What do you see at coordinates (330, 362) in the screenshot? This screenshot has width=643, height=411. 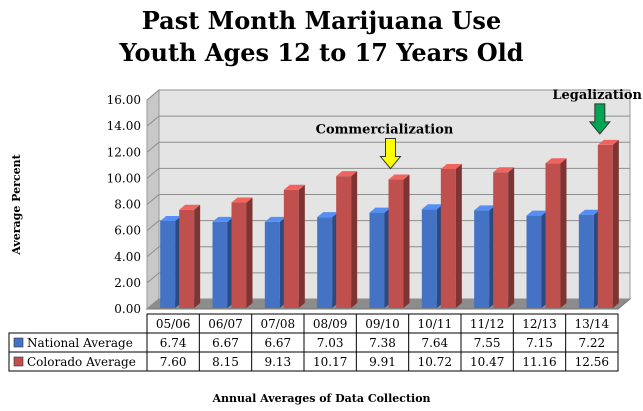 I see `data-label: 10.17` at bounding box center [330, 362].